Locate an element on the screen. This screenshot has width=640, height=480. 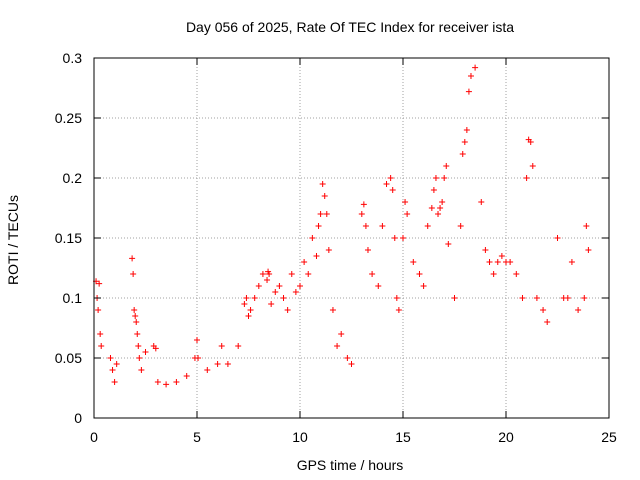
x-tick-label: 10 is located at coordinates (300, 437).